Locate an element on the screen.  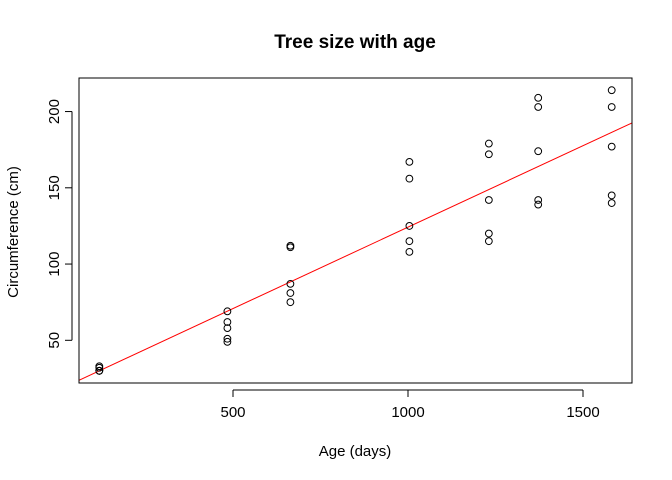
y-tick-label: 150 is located at coordinates (54, 187).